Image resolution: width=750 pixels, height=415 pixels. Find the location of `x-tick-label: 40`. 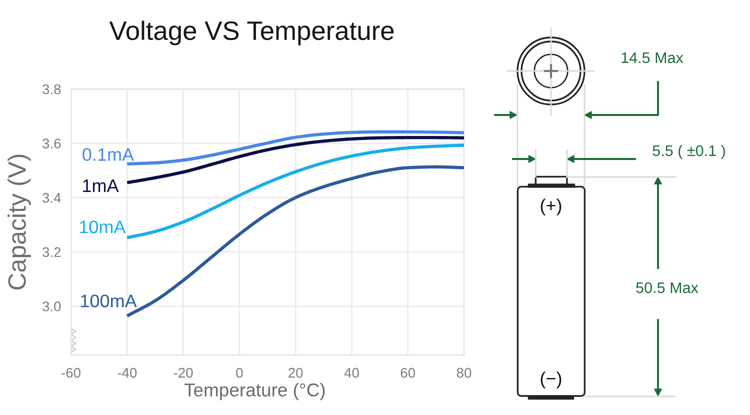

x-tick-label: 40 is located at coordinates (351, 373).